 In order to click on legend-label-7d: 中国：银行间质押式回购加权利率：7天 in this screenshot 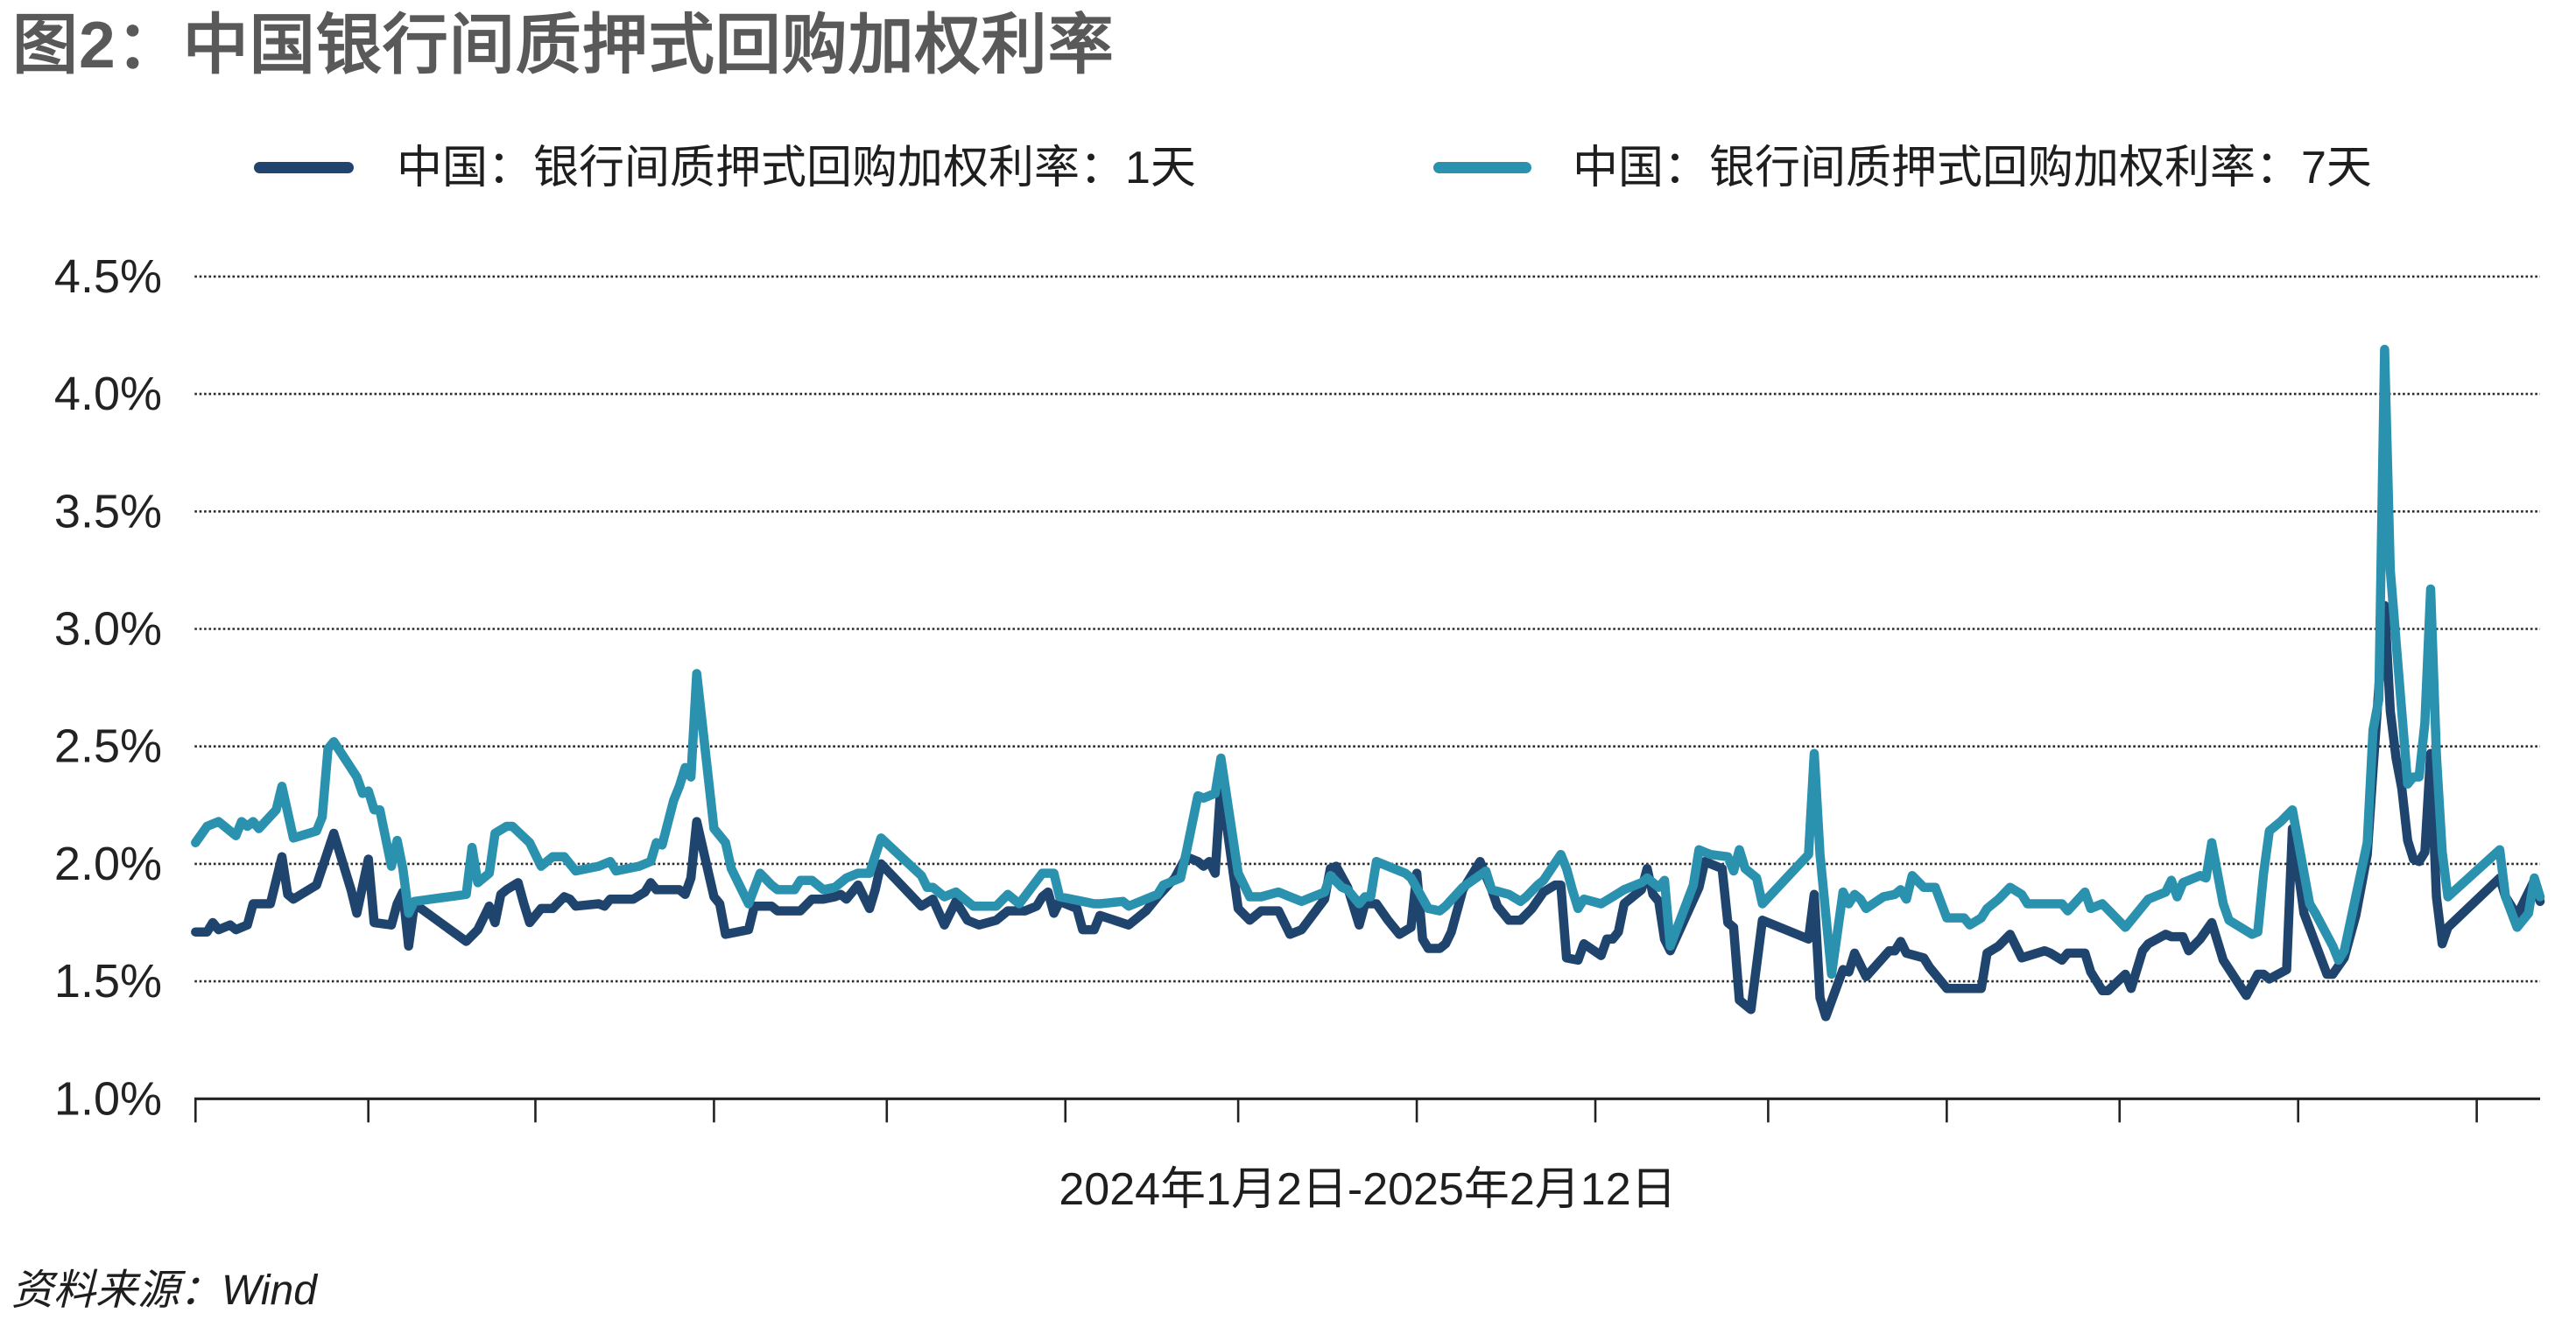, I will do `click(1972, 168)`.